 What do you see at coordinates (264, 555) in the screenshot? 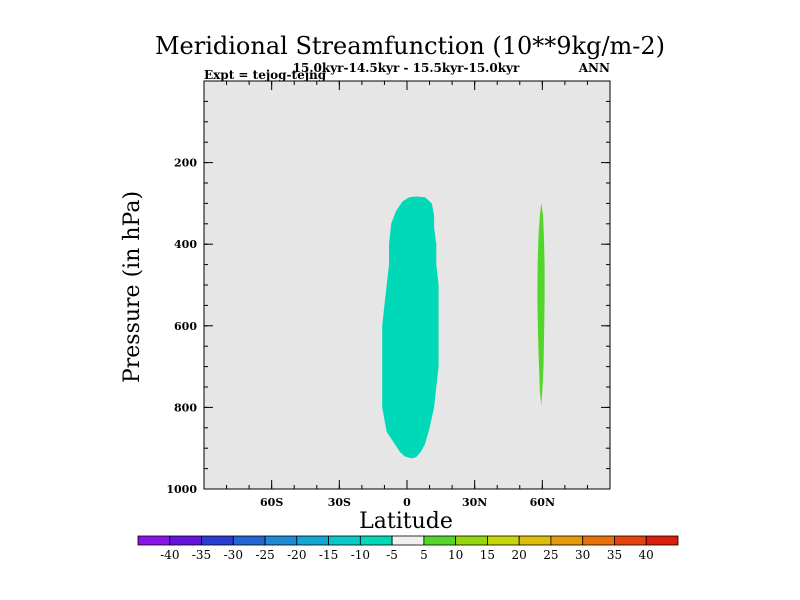
I see `colorbar-label: -25` at bounding box center [264, 555].